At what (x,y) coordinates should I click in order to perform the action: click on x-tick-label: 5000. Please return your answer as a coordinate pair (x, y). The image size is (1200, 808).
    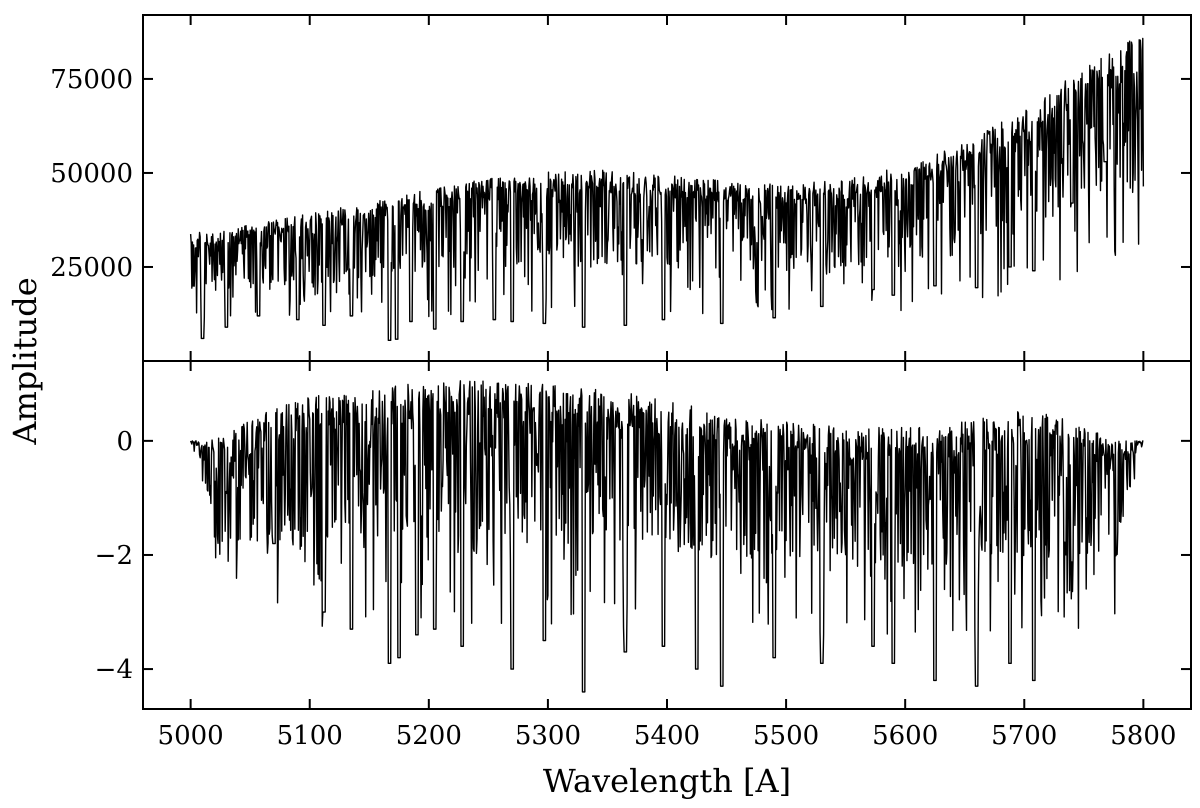
    Looking at the image, I should click on (191, 736).